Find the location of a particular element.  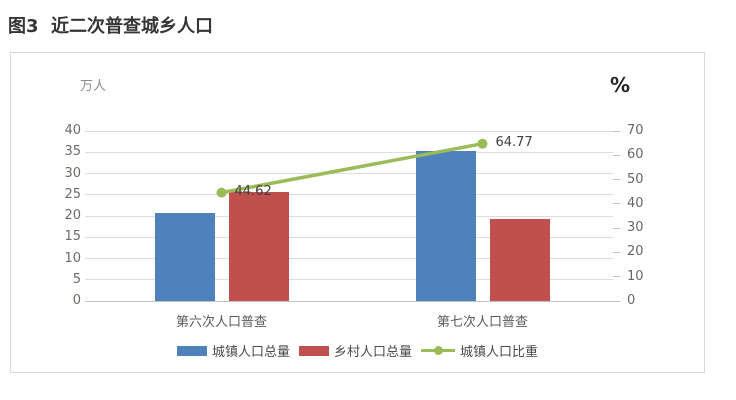

right-axis-unit-label: % is located at coordinates (620, 85).